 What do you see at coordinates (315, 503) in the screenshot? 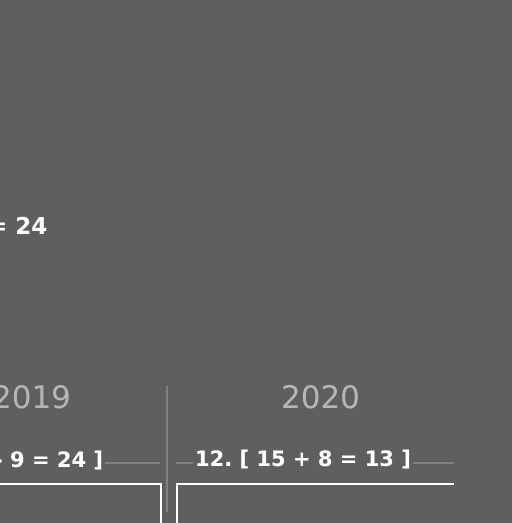
I see `answer-box-2020` at bounding box center [315, 503].